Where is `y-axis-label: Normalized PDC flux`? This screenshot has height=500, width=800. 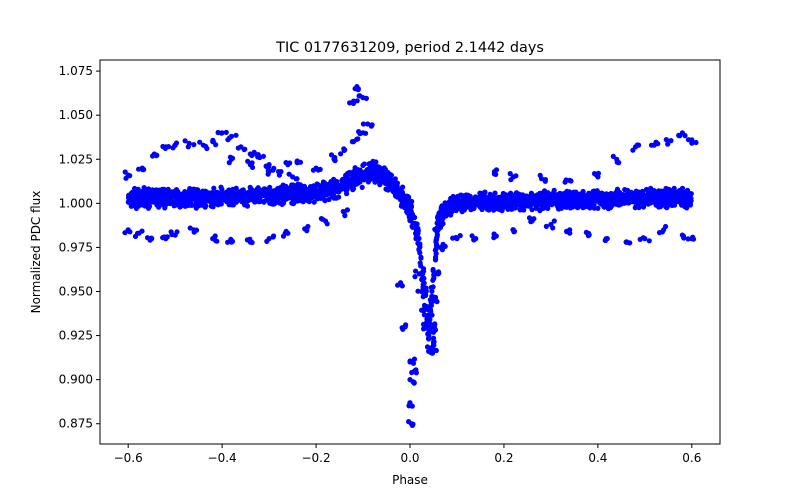
y-axis-label: Normalized PDC flux is located at coordinates (36, 252).